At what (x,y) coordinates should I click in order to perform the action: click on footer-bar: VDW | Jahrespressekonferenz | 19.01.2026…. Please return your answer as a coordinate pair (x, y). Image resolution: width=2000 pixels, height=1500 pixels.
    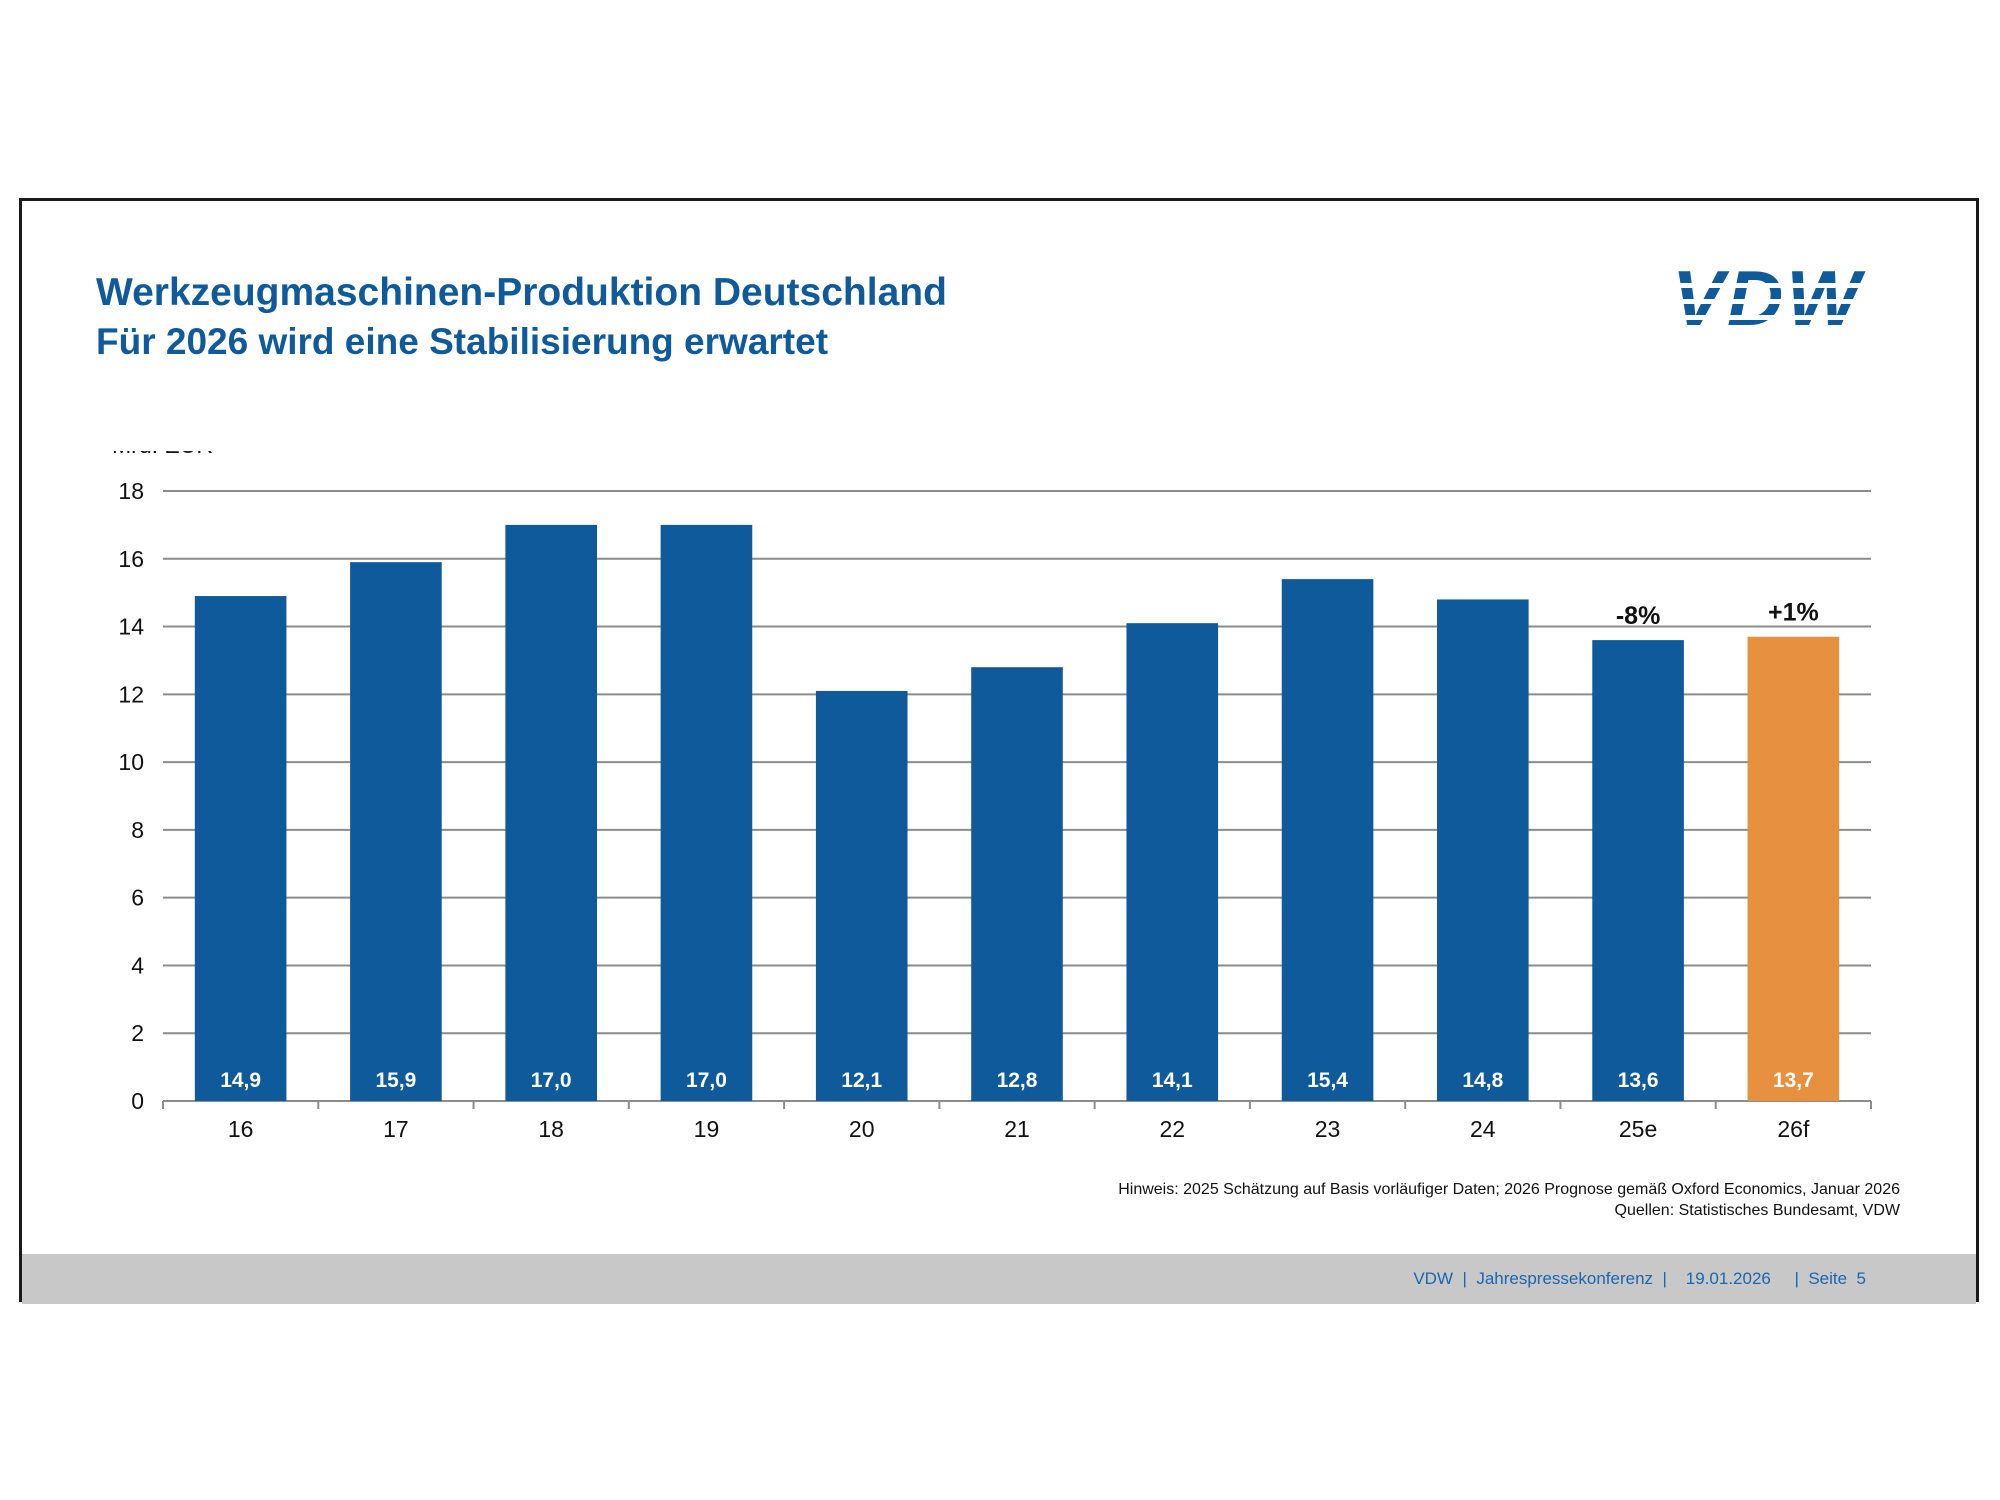
    Looking at the image, I should click on (999, 1279).